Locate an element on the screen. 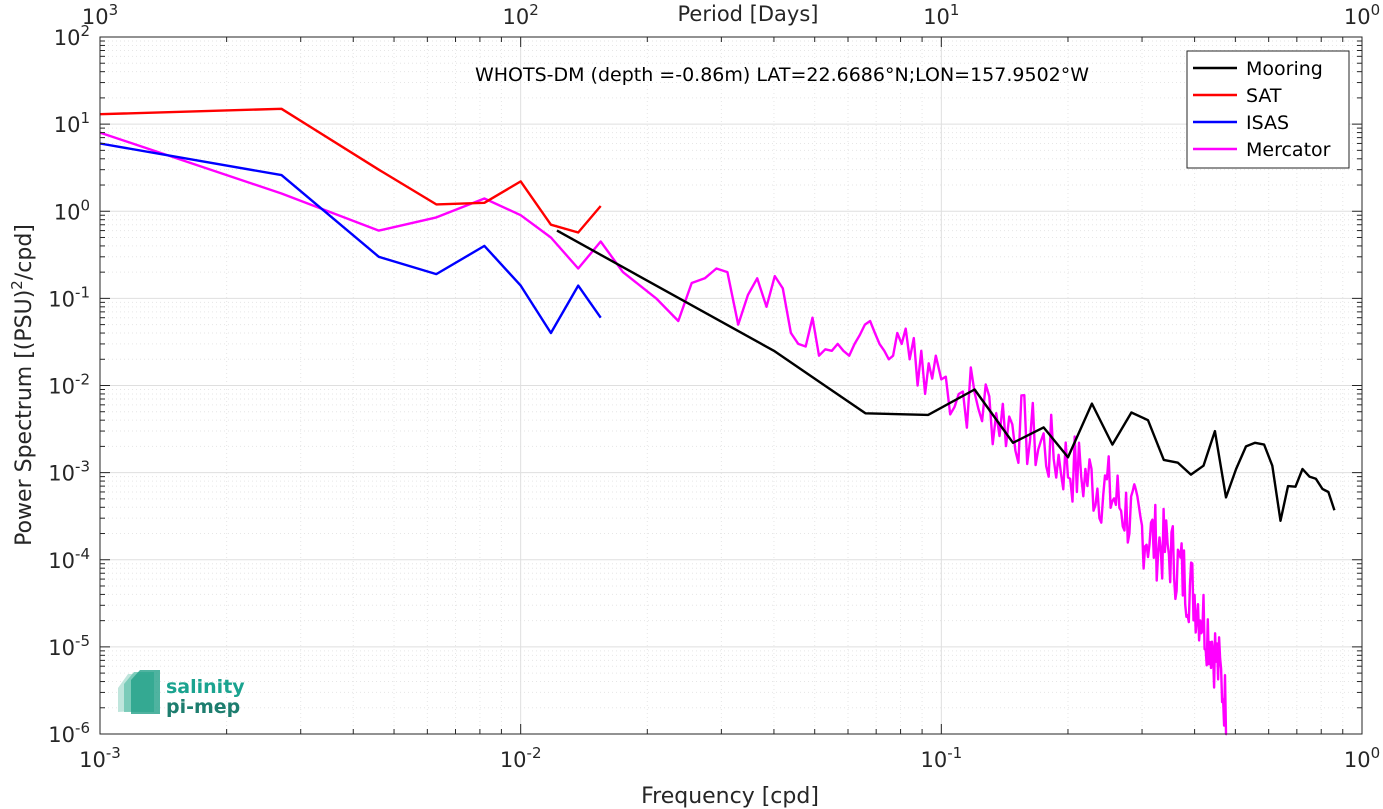  legend: Mooring SAT ISAS Mercator is located at coordinates (1268, 109).